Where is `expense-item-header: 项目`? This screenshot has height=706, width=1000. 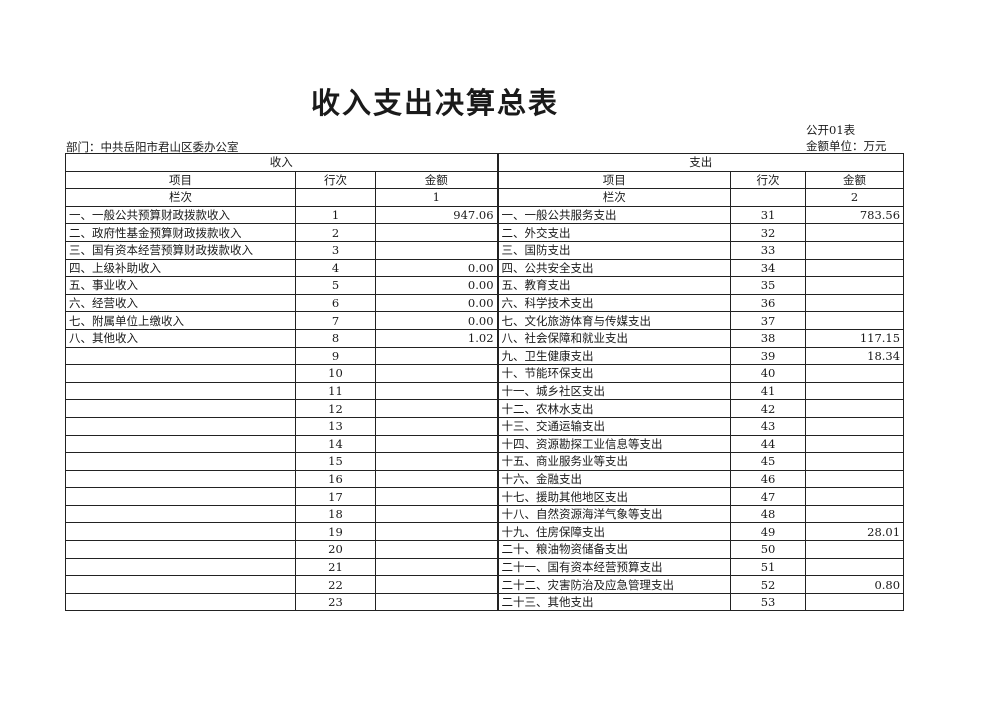 expense-item-header: 项目 is located at coordinates (614, 180).